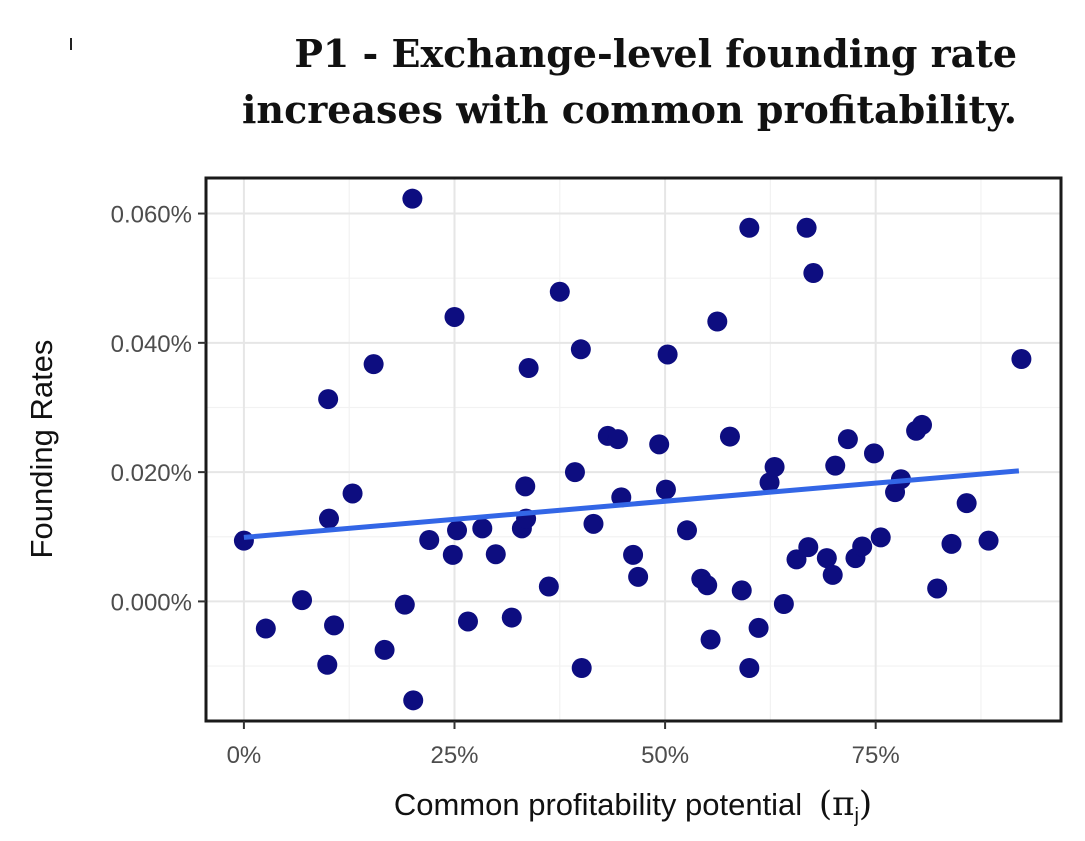  Describe the element at coordinates (151, 215) in the screenshot. I see `y-tick-label: 0.060%` at that location.